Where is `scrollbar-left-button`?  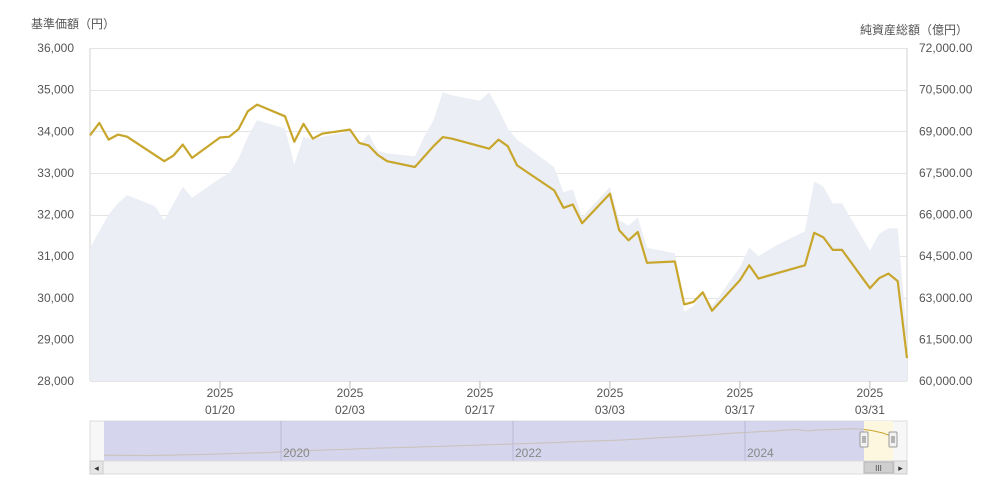
scrollbar-left-button is located at coordinates (96, 467).